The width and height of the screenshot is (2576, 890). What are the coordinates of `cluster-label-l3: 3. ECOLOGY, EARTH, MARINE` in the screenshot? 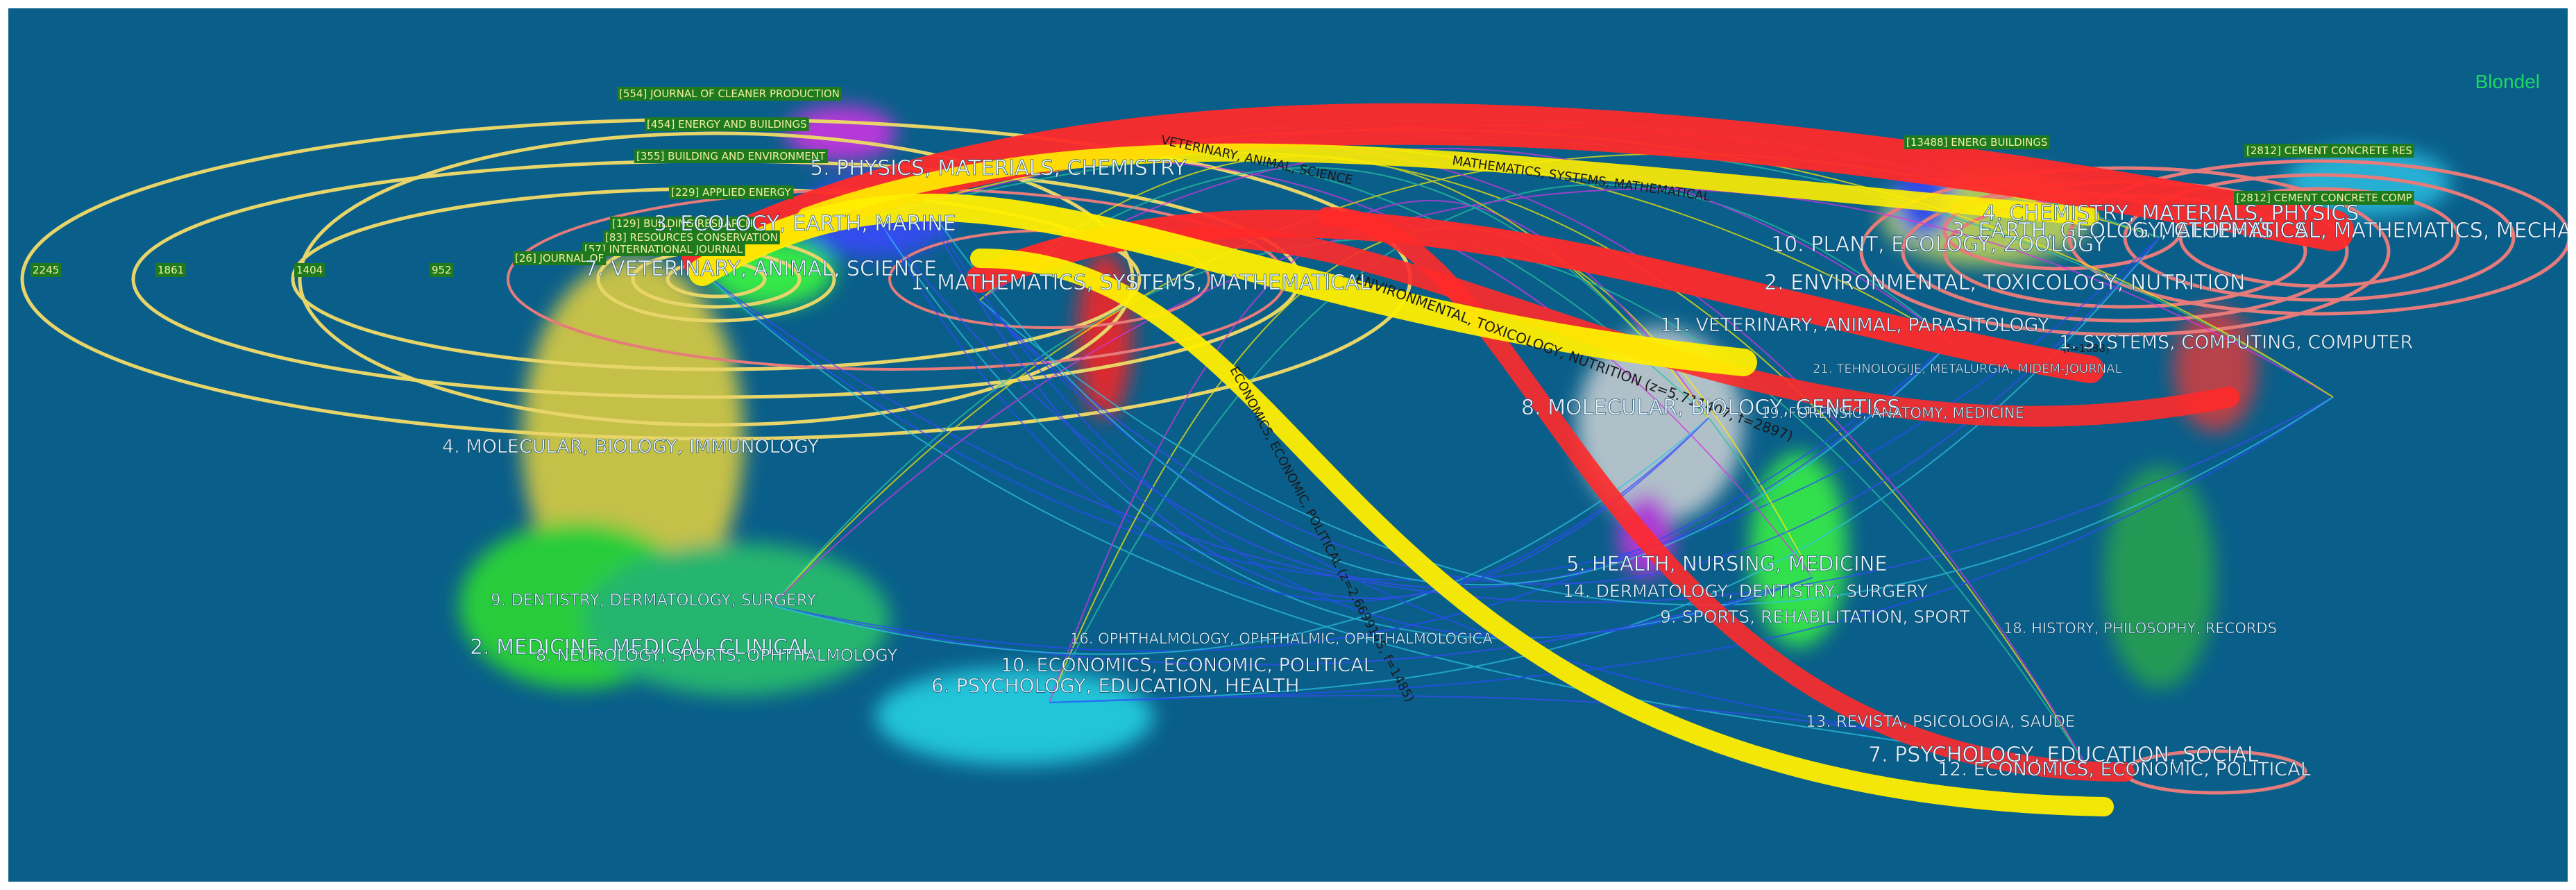 It's located at (805, 224).